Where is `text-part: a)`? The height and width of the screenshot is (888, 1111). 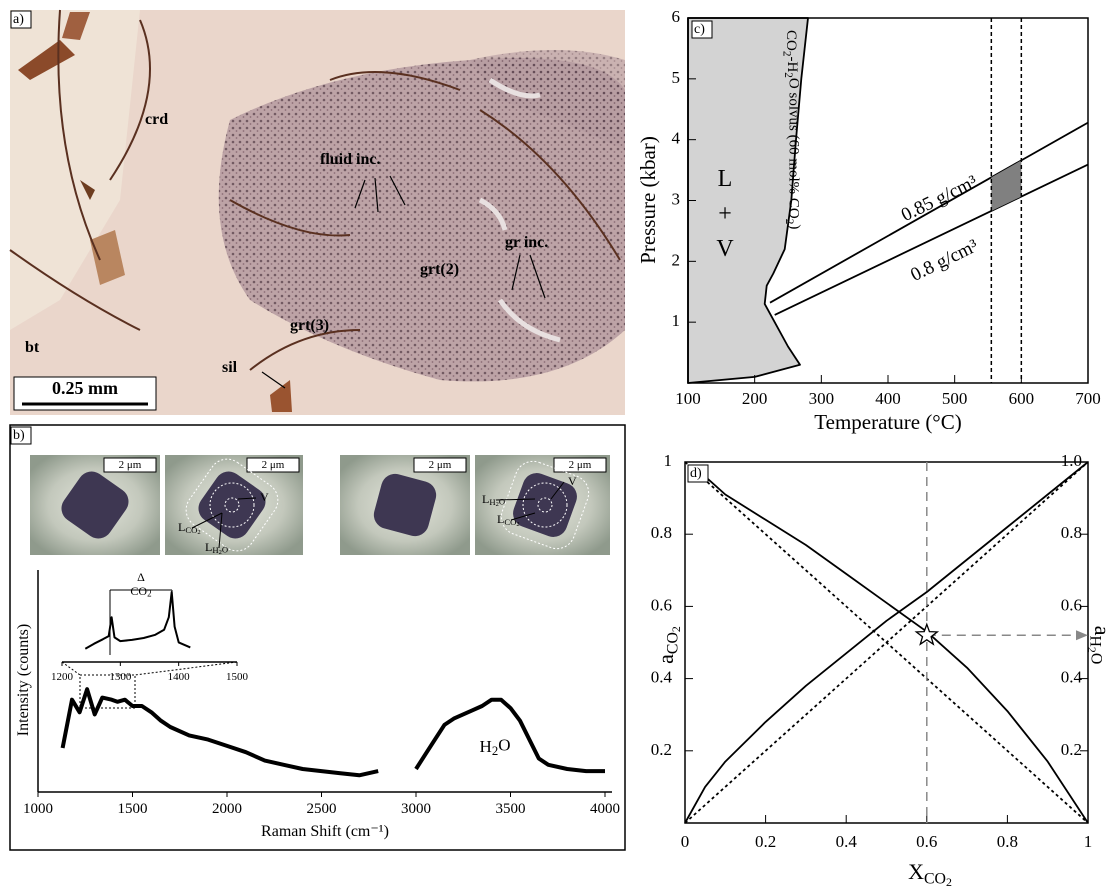
text-part: a) is located at coordinates (18, 19).